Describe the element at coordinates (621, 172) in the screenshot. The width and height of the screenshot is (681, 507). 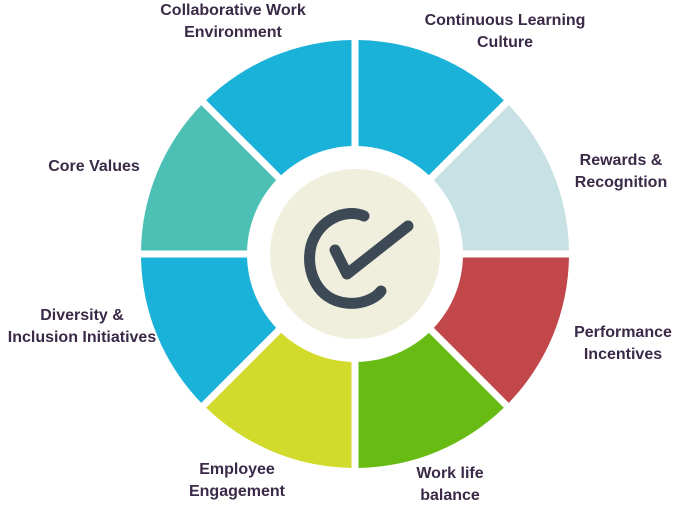
I see `label-rewards-recognition: Rewards & Recognition` at that location.